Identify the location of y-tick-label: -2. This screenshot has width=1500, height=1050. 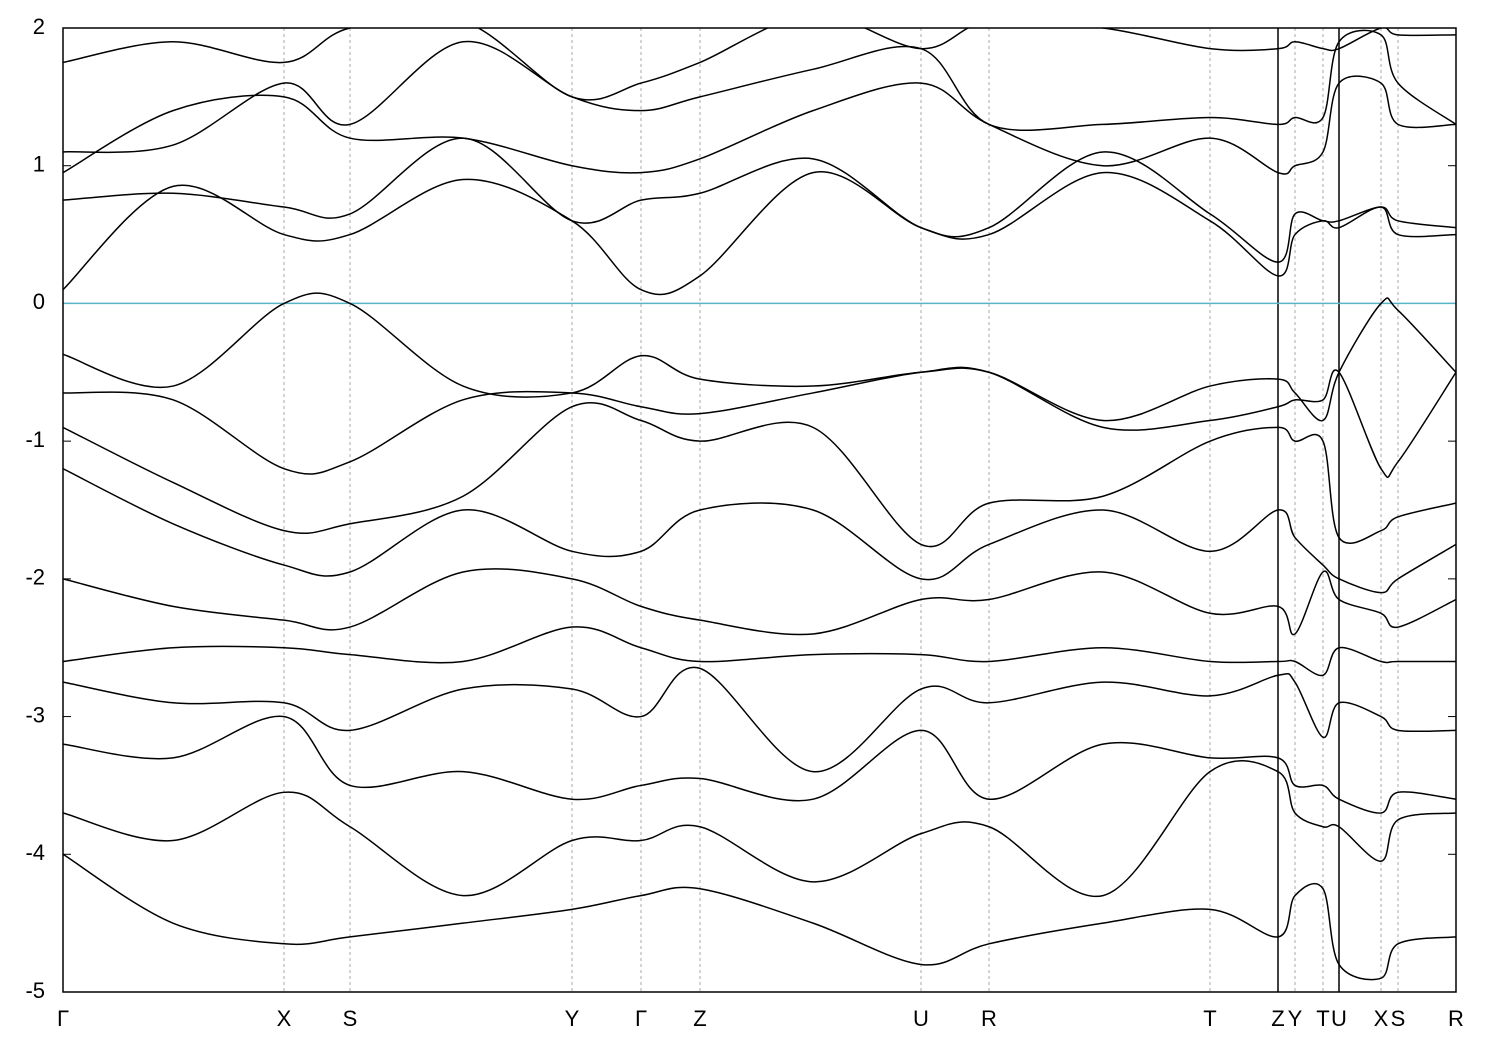
(35, 577).